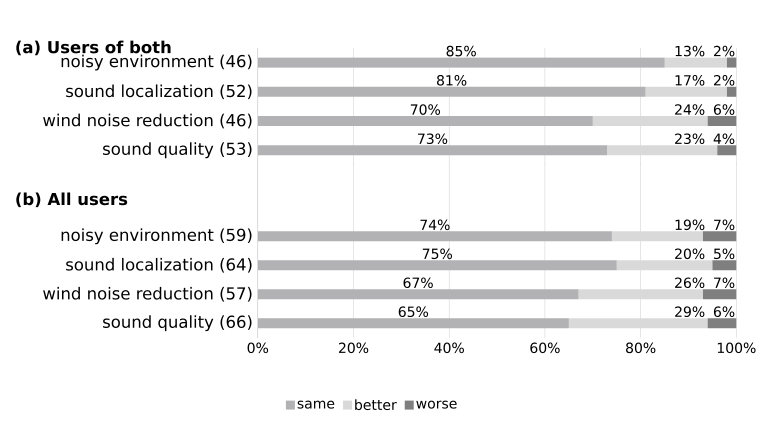  I want to click on data-label: 17%, so click(690, 80).